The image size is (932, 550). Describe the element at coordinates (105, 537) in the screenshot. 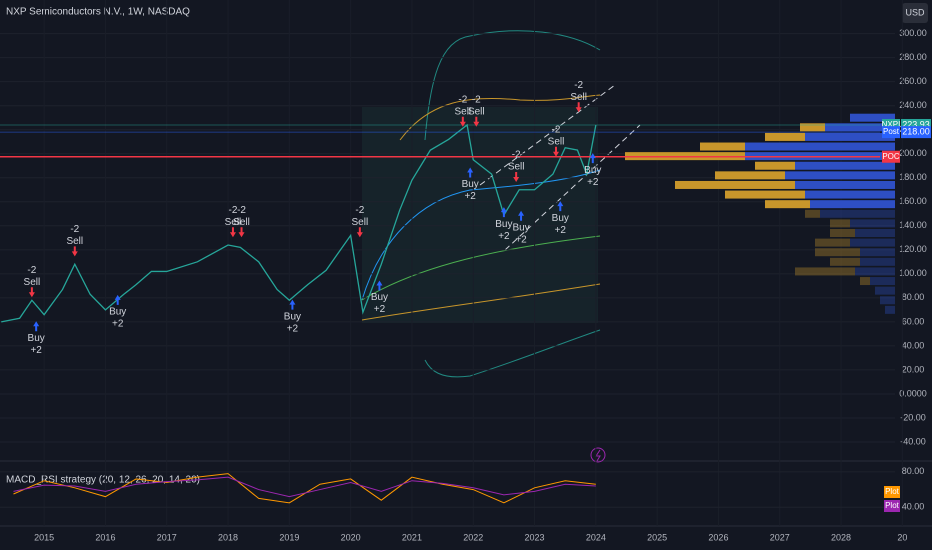

I see `x-tick-label: 2016` at that location.